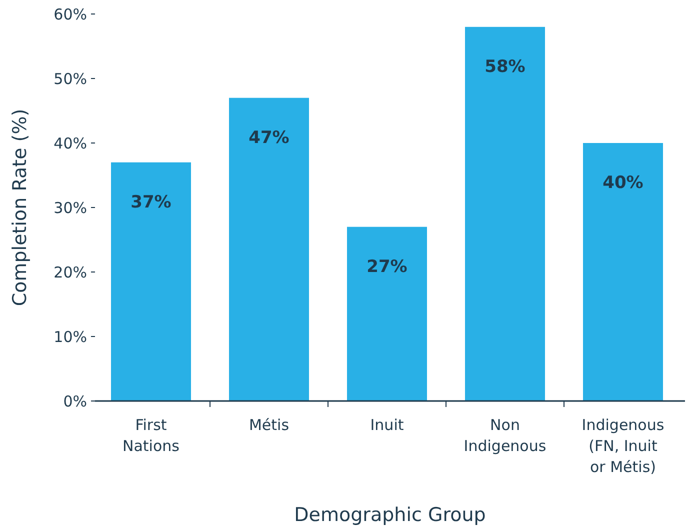  I want to click on data-label: 40%, so click(623, 183).